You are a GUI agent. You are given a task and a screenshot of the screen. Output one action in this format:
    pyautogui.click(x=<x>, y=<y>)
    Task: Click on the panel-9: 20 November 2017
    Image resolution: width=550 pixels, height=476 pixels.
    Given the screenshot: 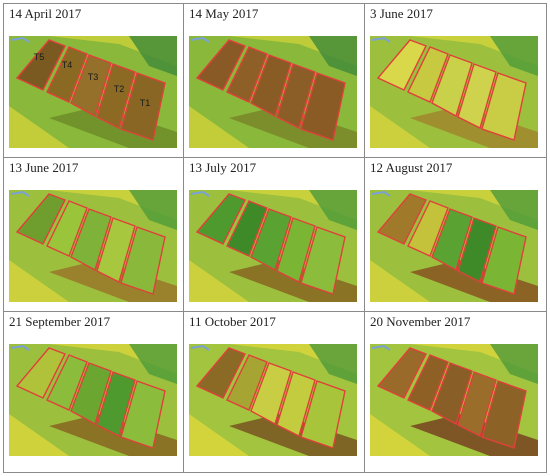 What is the action you would take?
    pyautogui.click(x=455, y=392)
    